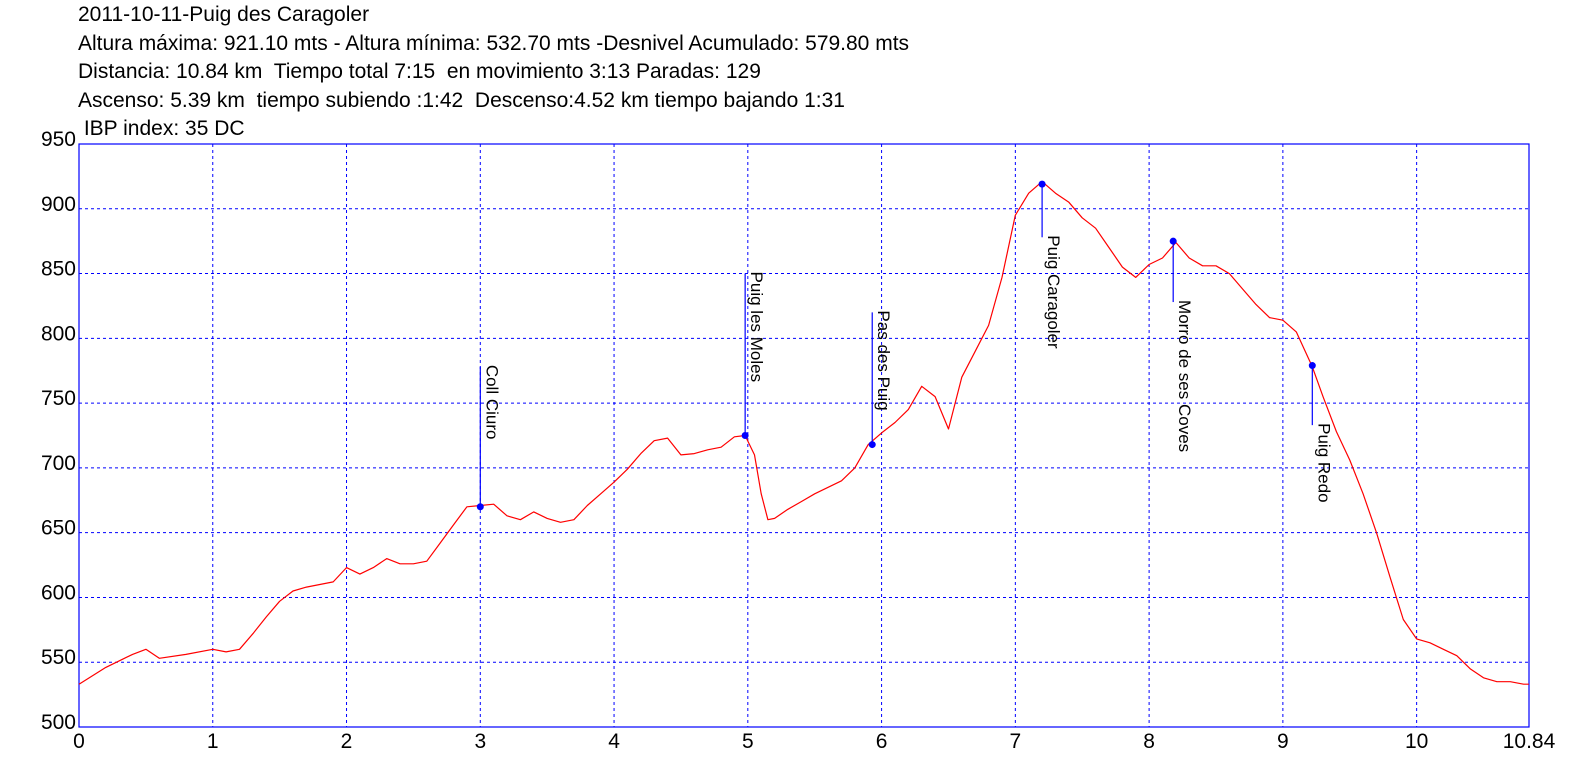 Image resolution: width=1596 pixels, height=778 pixels. I want to click on x-tick-label: 10, so click(1416, 741).